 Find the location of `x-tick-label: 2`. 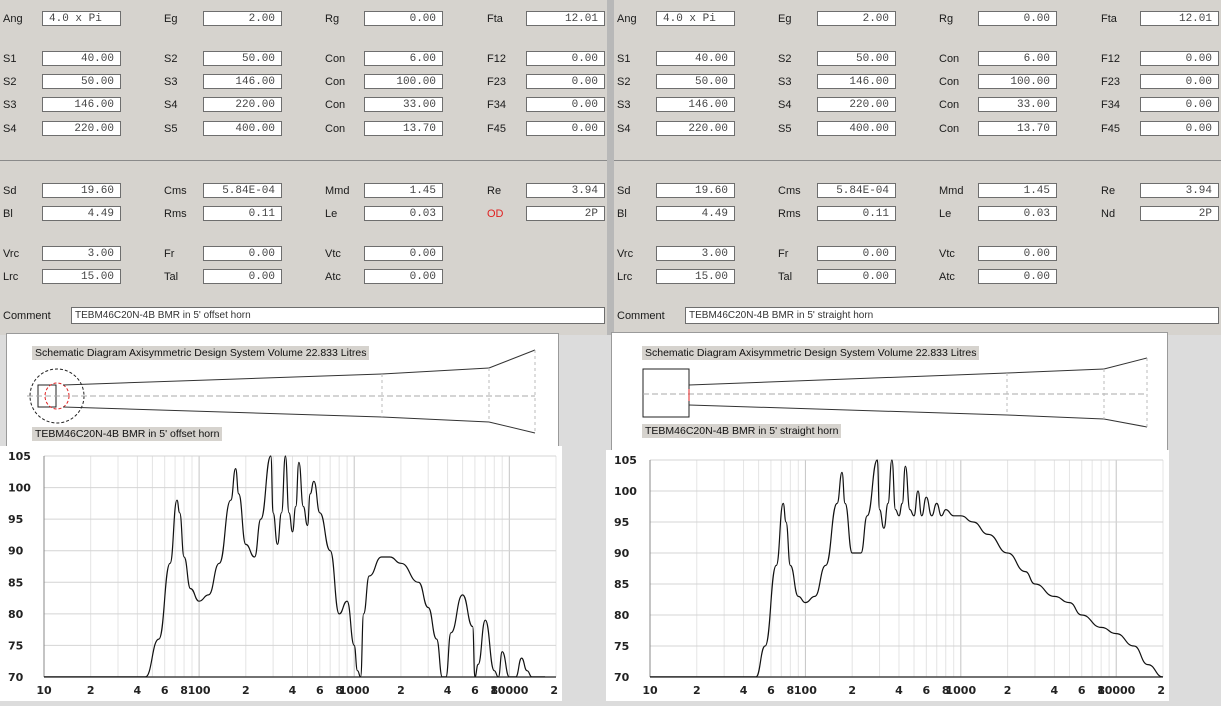

x-tick-label: 2 is located at coordinates (697, 690).